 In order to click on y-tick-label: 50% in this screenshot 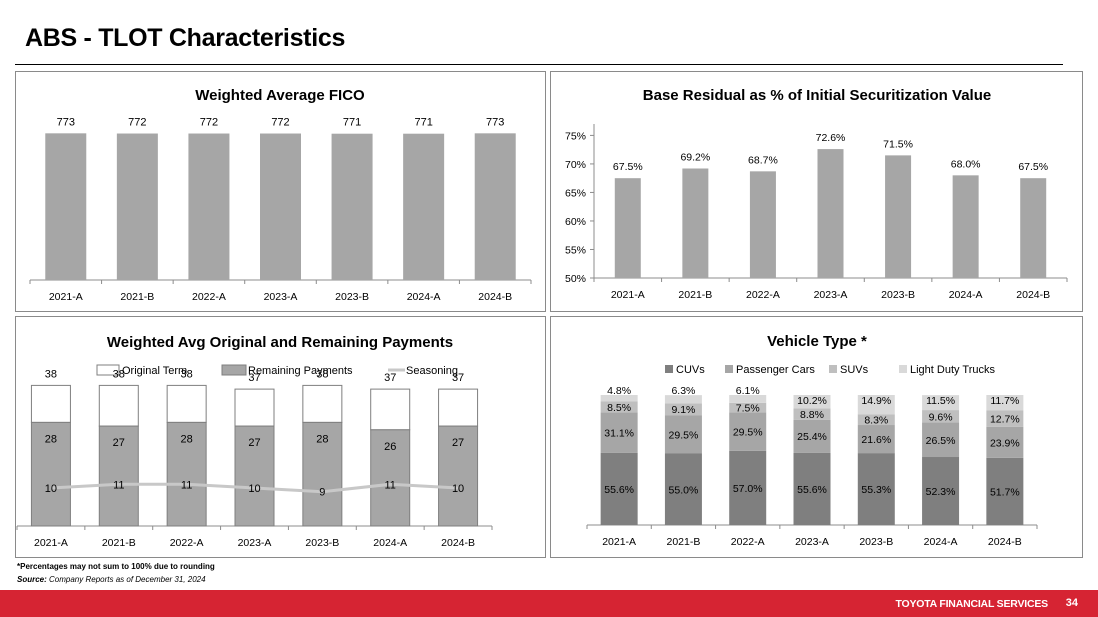, I will do `click(575, 279)`.